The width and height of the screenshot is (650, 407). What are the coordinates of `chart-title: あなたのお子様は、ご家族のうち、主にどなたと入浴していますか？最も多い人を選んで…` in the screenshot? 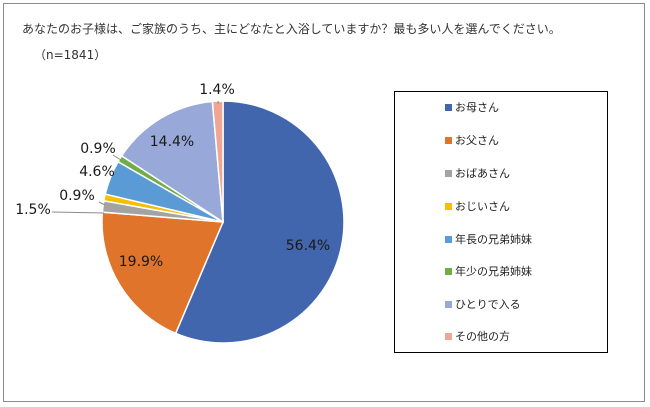 It's located at (291, 29).